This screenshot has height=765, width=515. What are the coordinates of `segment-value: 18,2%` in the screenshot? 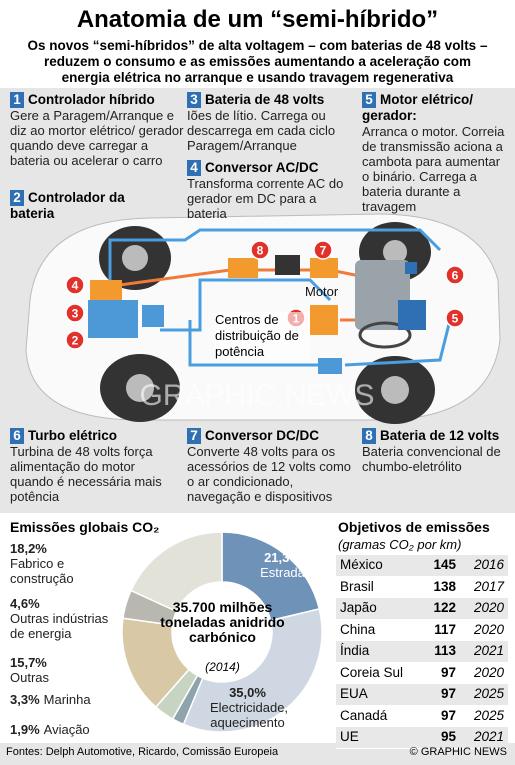 It's located at (28, 548).